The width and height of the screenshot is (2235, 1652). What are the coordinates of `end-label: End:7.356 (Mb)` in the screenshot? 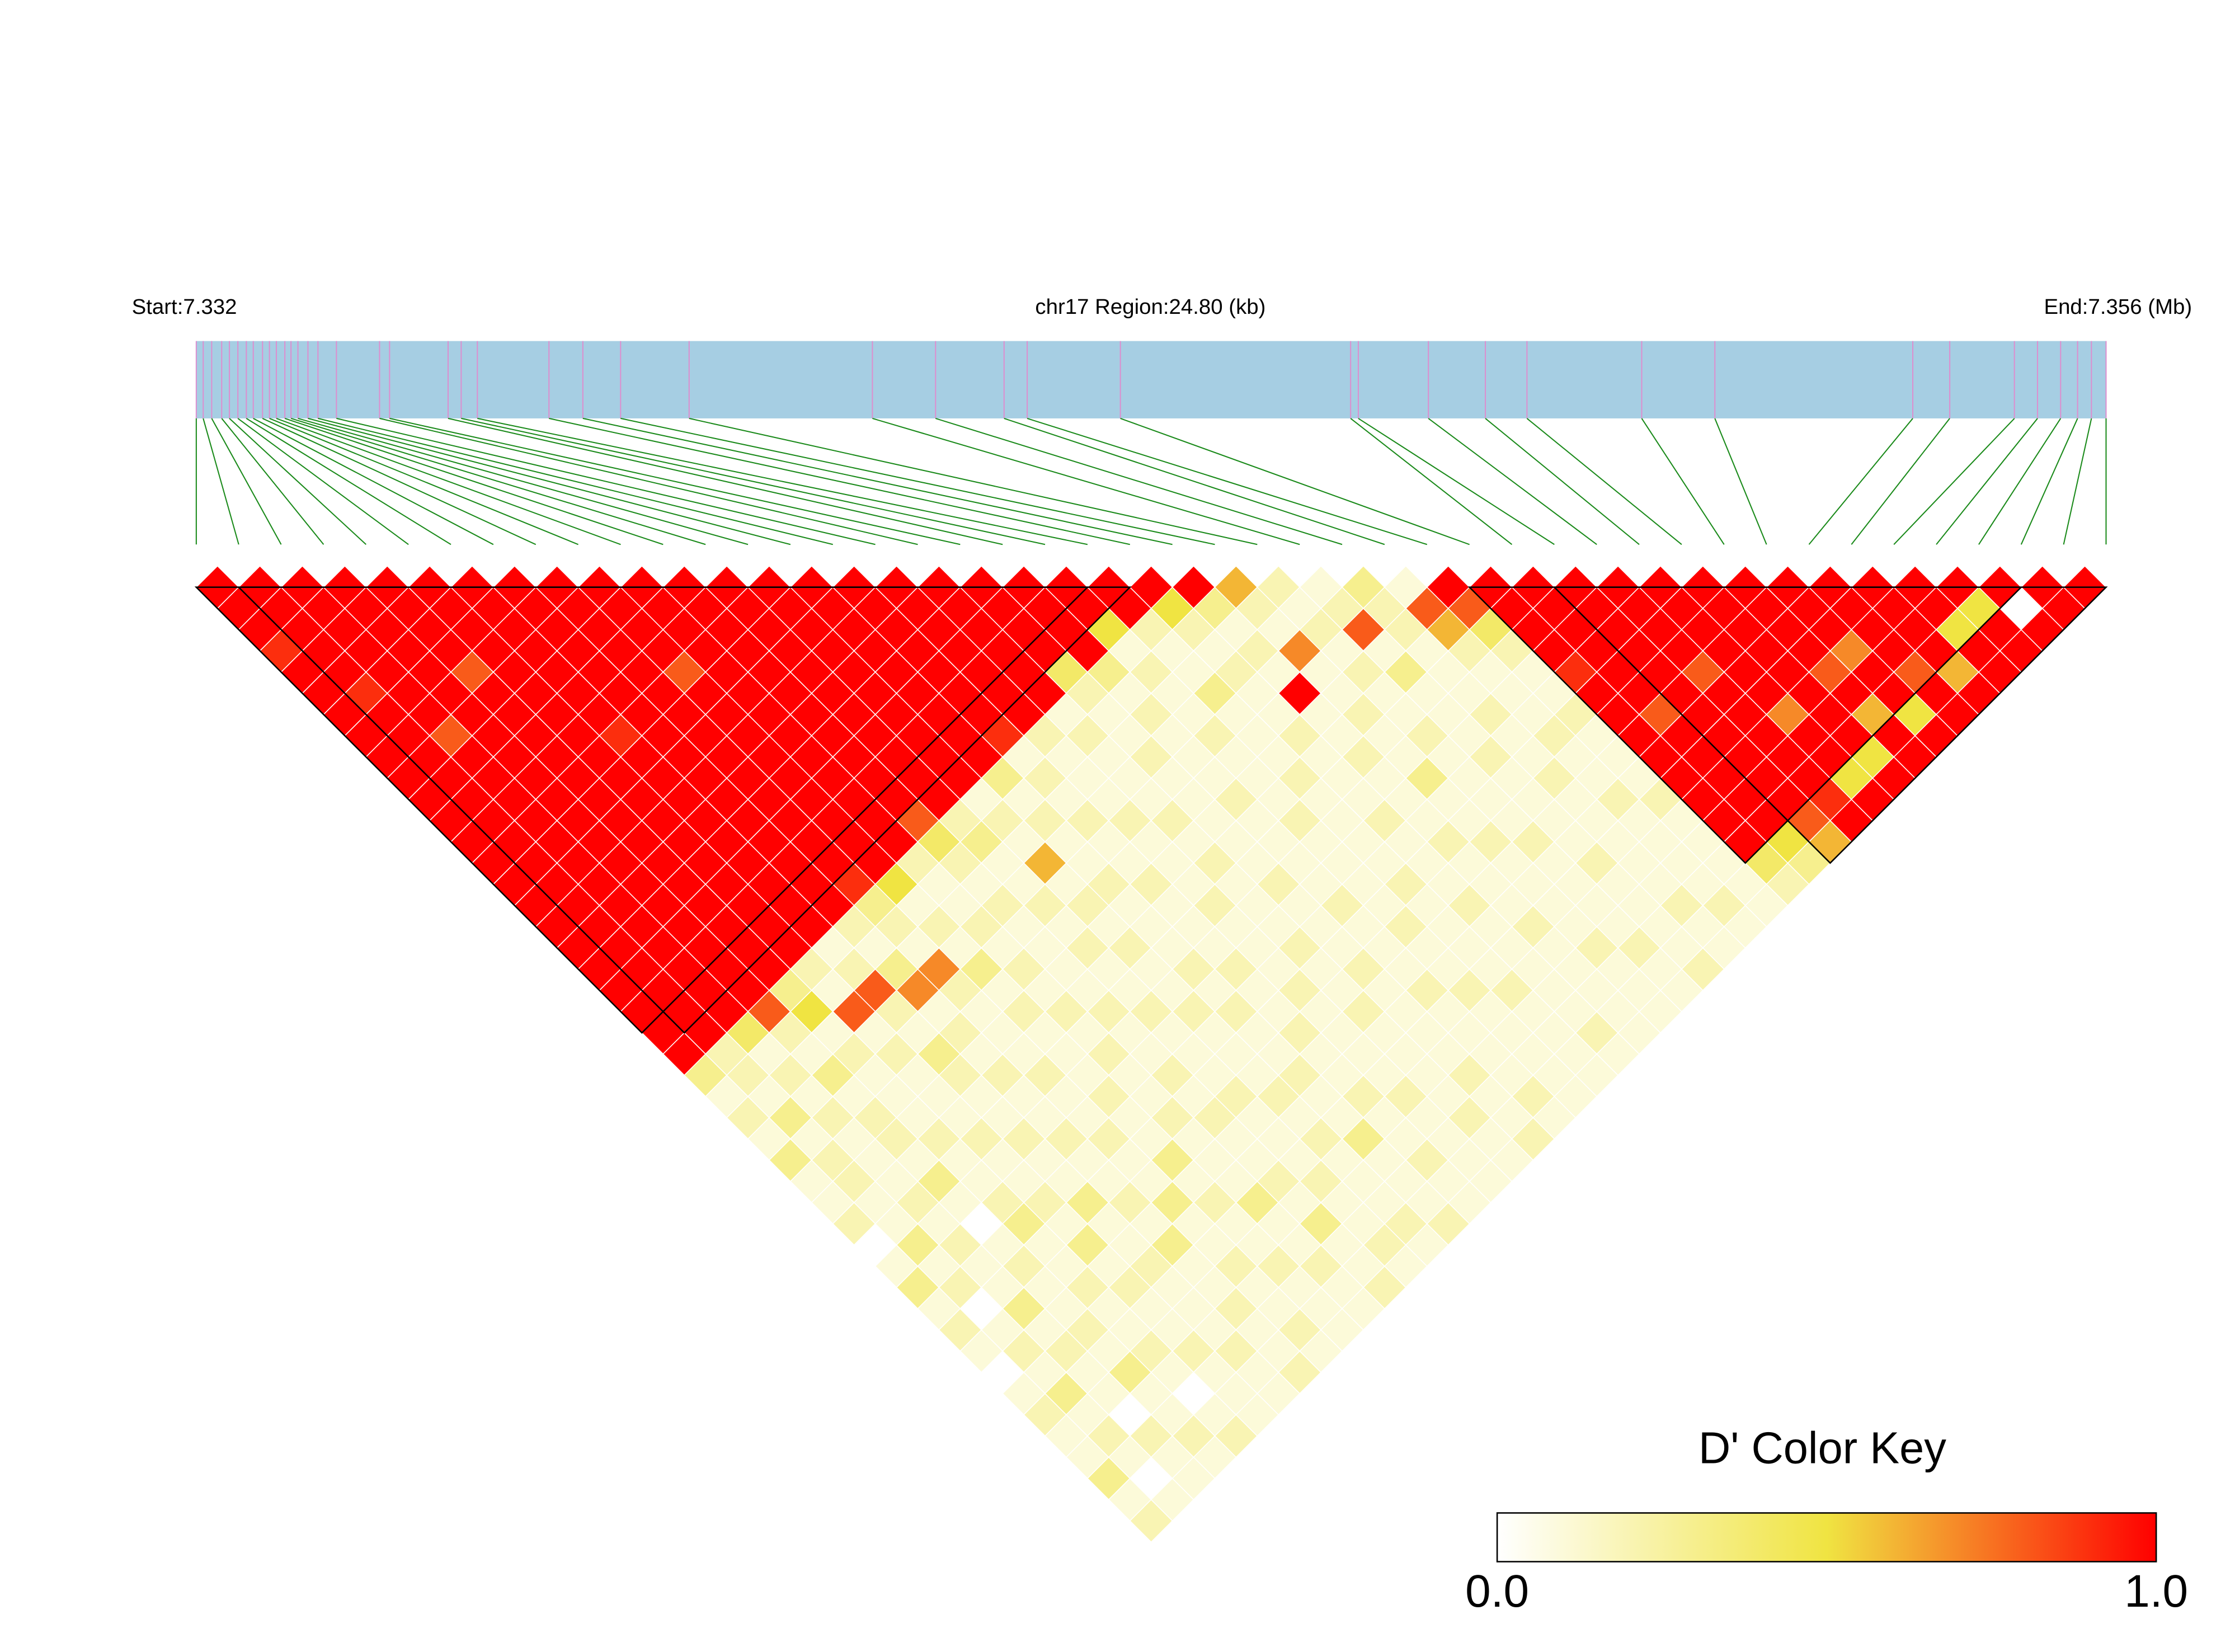 It's located at (2118, 307).